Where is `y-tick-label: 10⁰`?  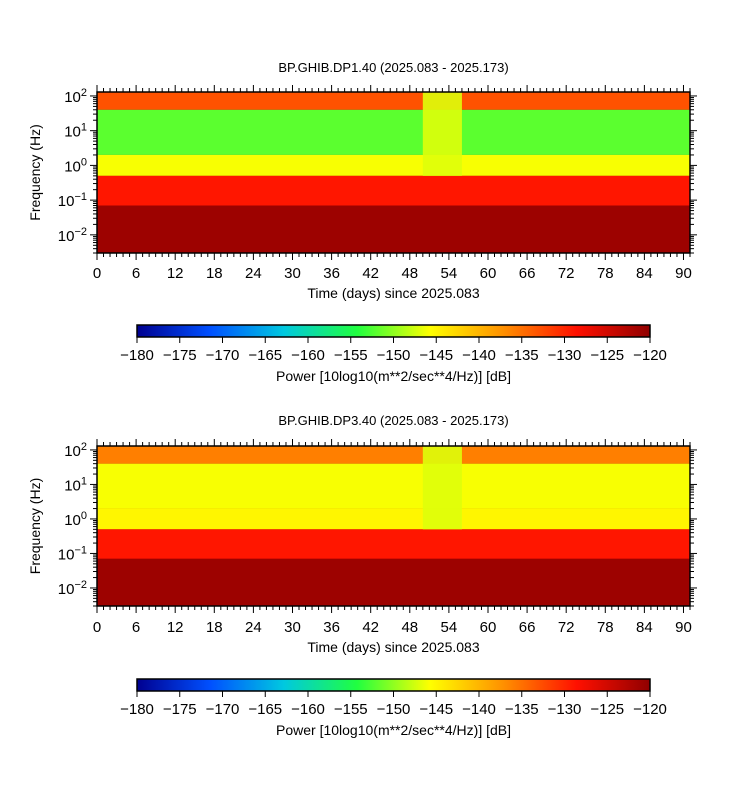 y-tick-label: 10⁰ is located at coordinates (75, 165).